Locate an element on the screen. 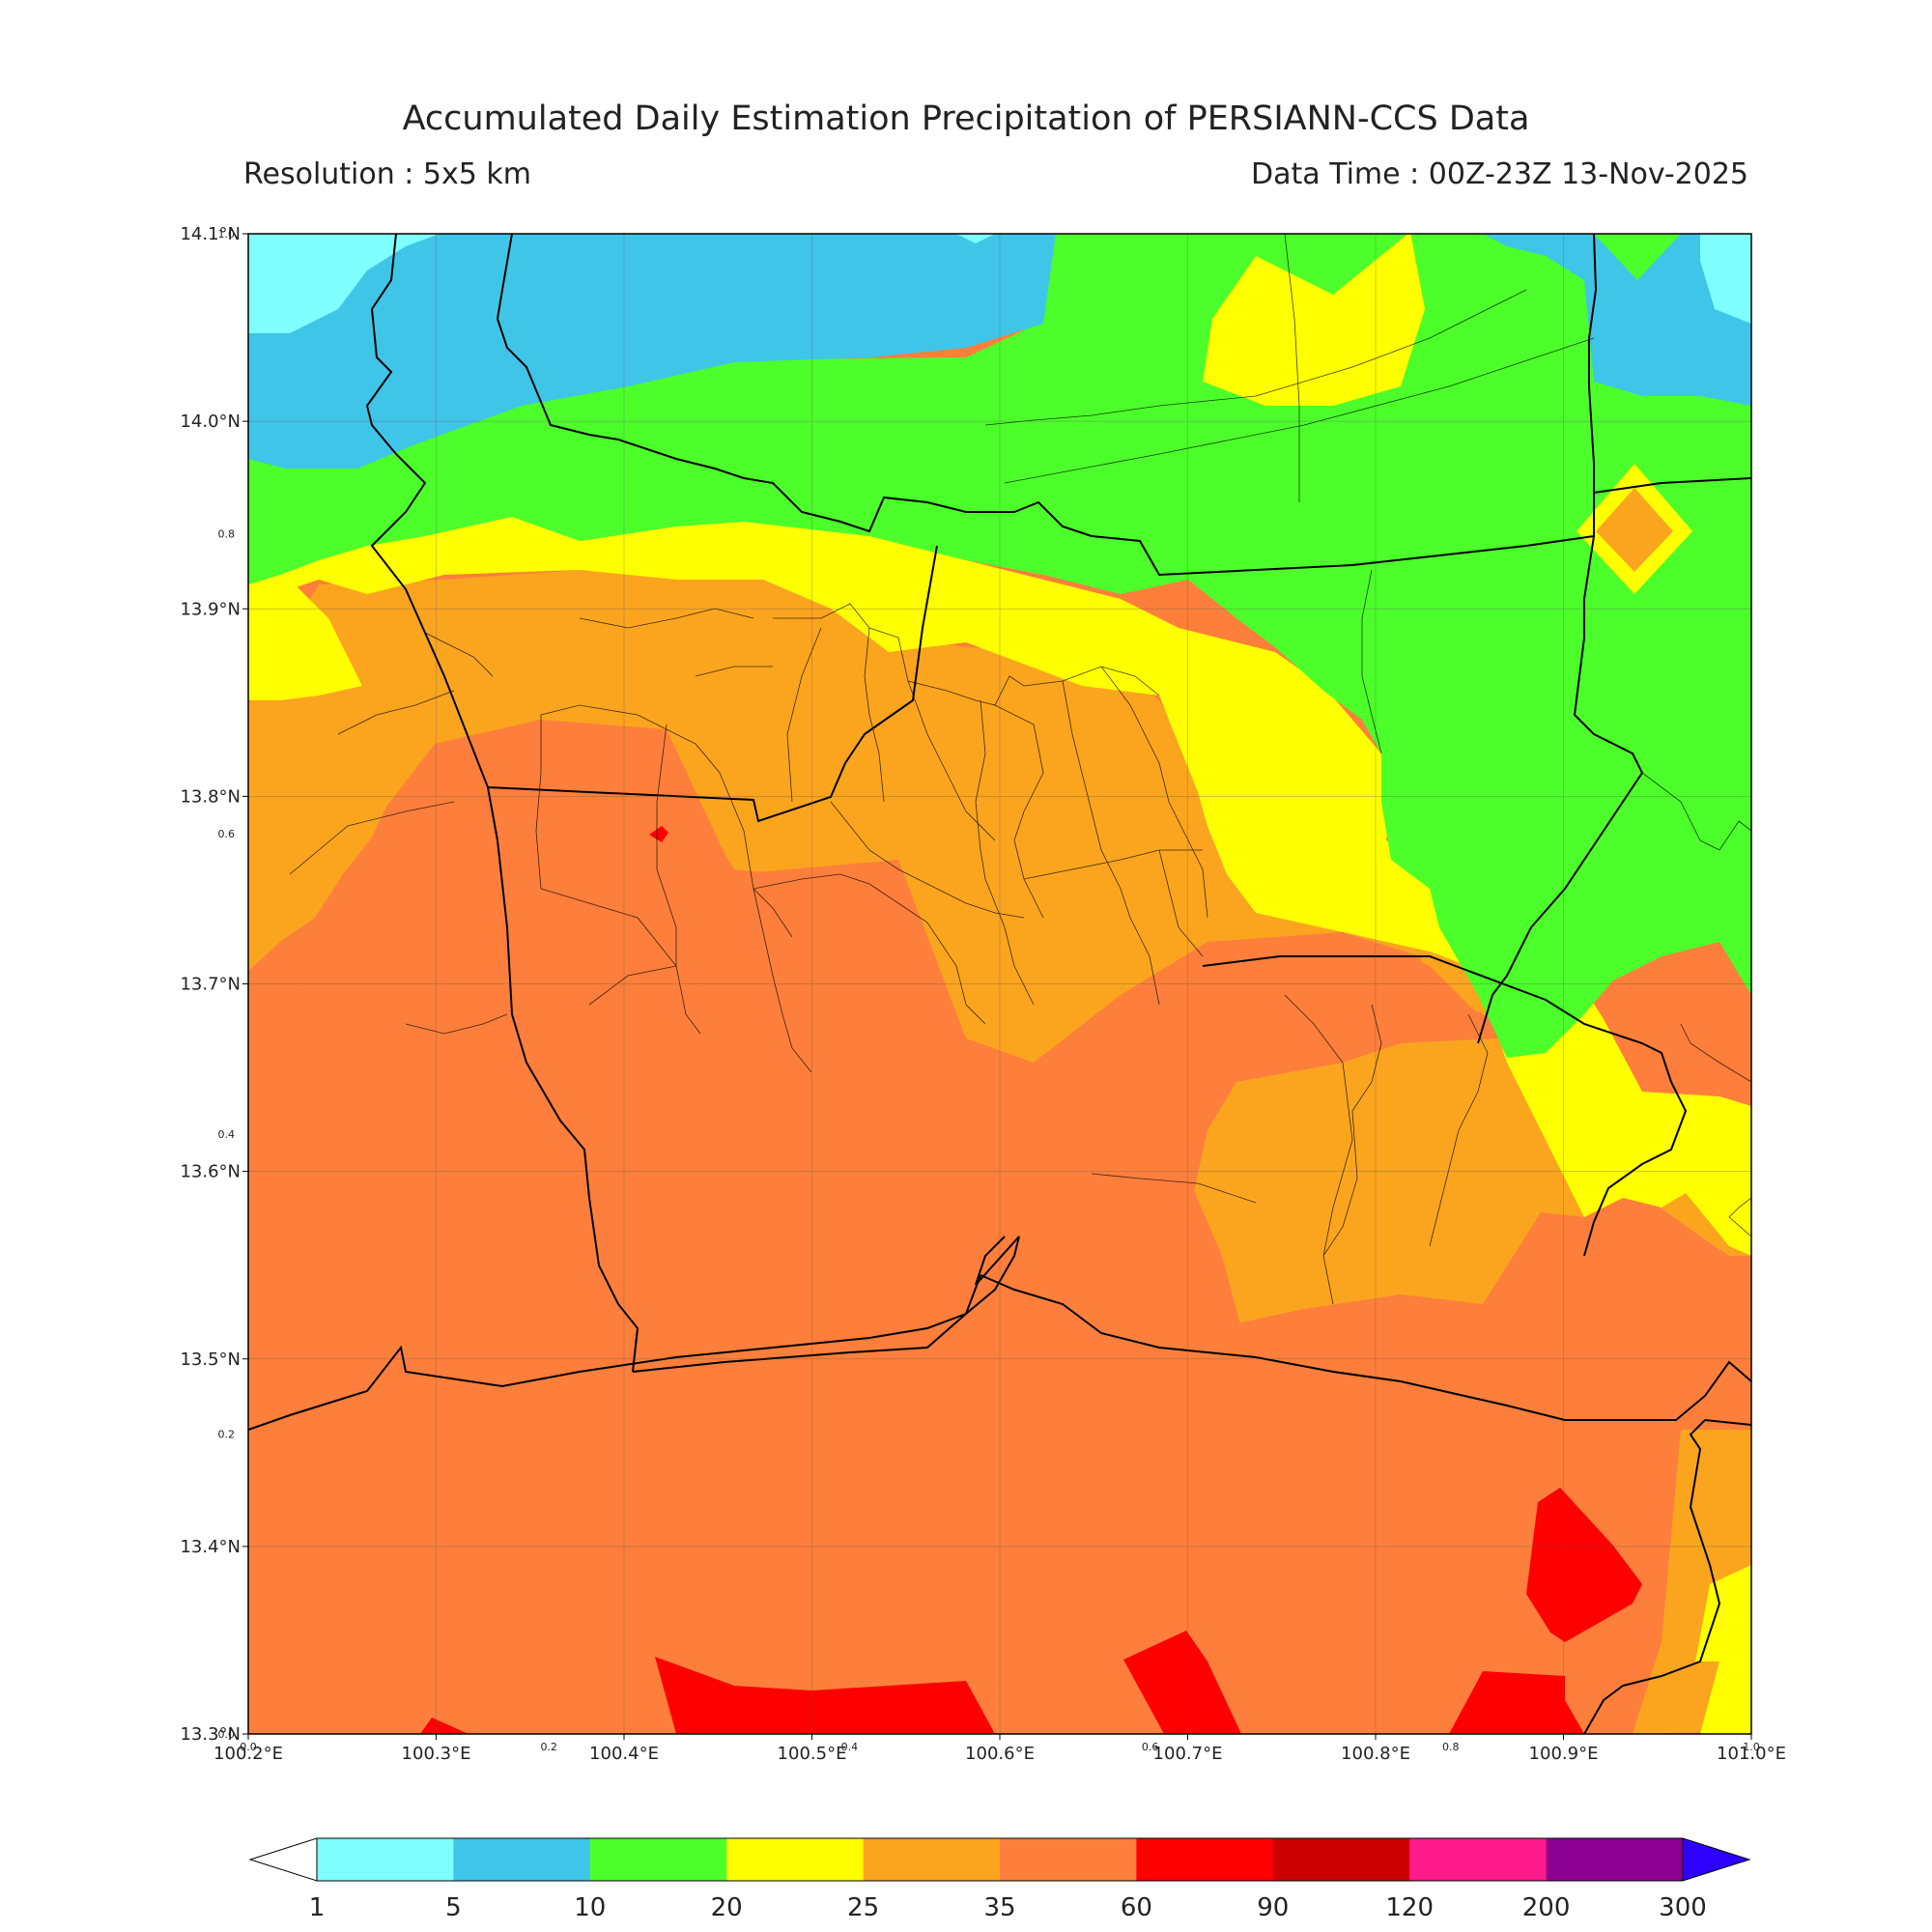 Image resolution: width=1932 pixels, height=1932 pixels. x-tick-label: 100.9°E is located at coordinates (1564, 1754).